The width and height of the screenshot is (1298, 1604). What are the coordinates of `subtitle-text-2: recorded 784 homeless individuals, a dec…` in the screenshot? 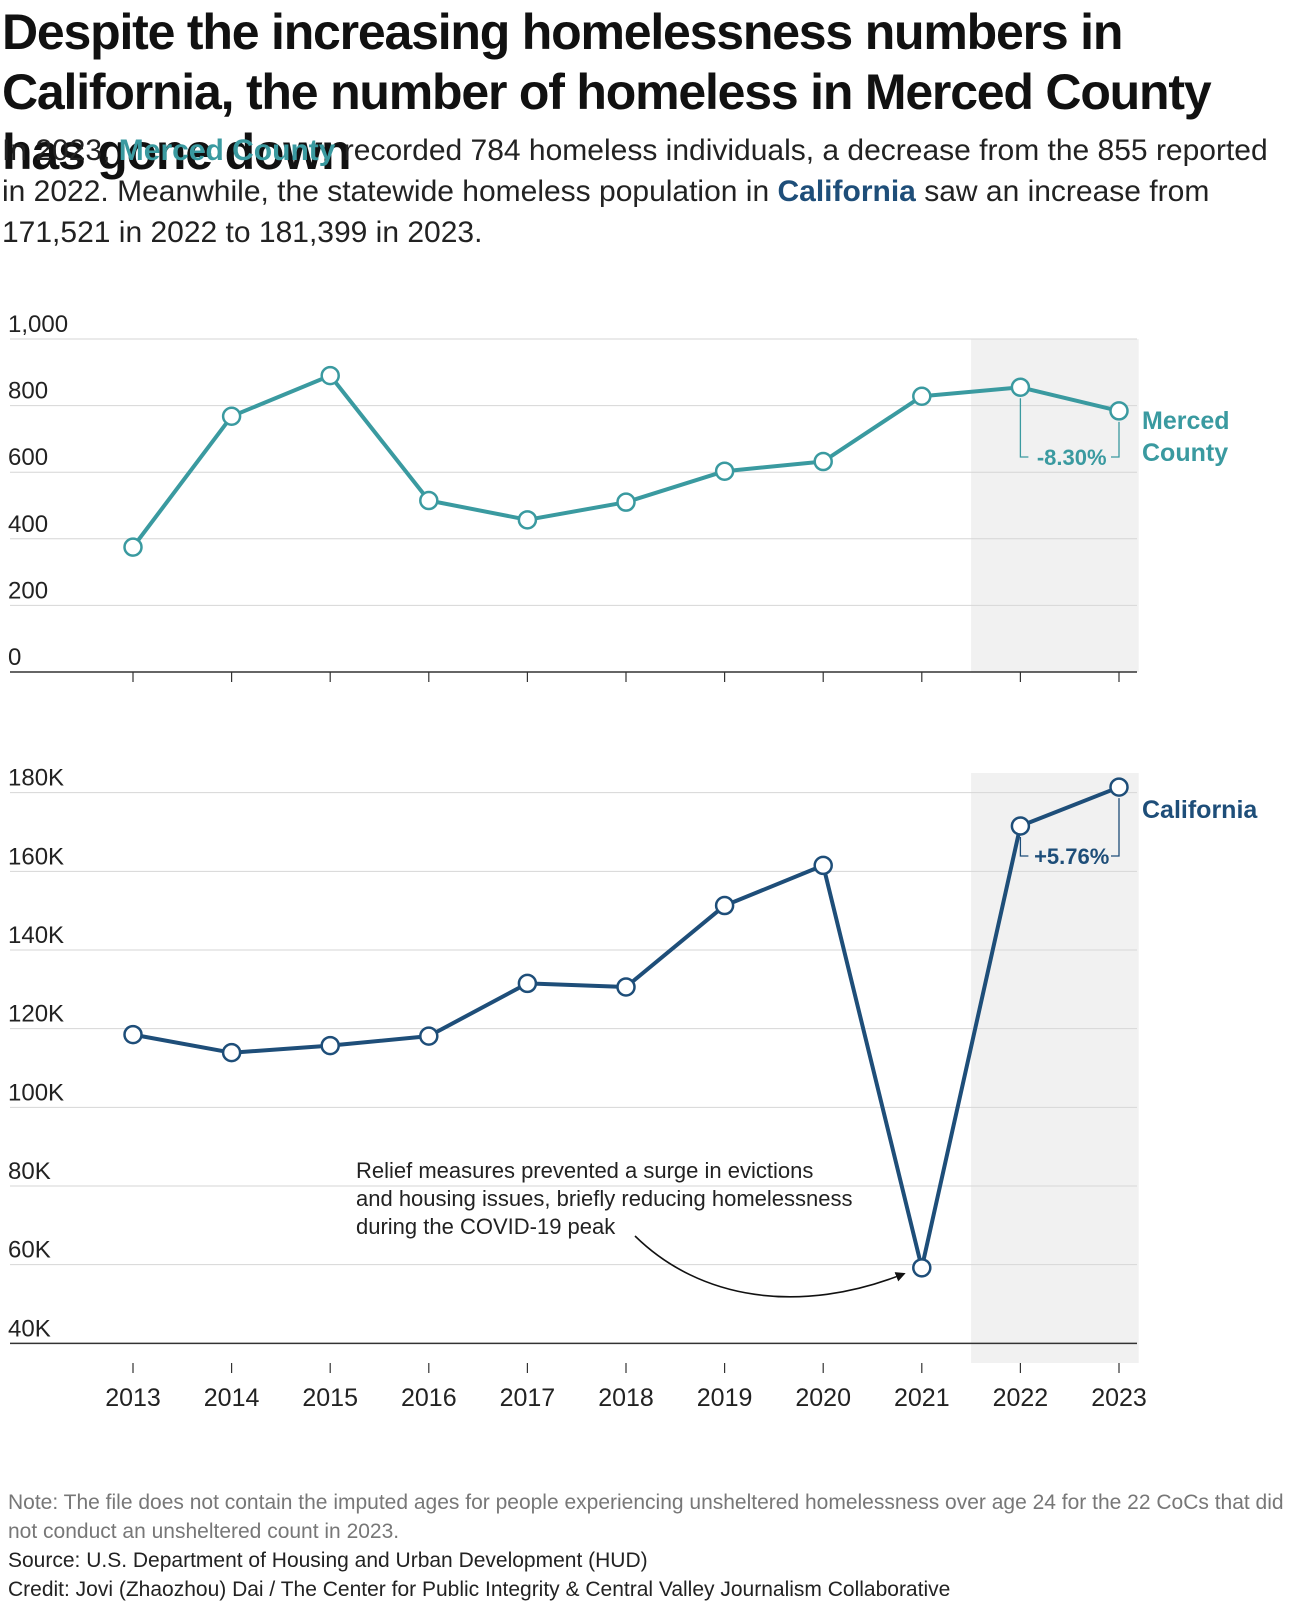 It's located at (635, 171).